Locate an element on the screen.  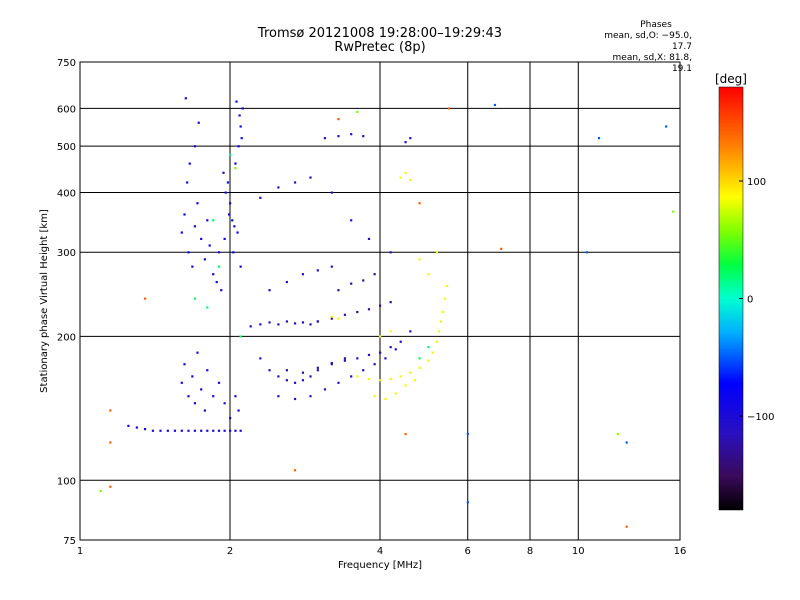
y-tick-label: 75 is located at coordinates (69, 541).